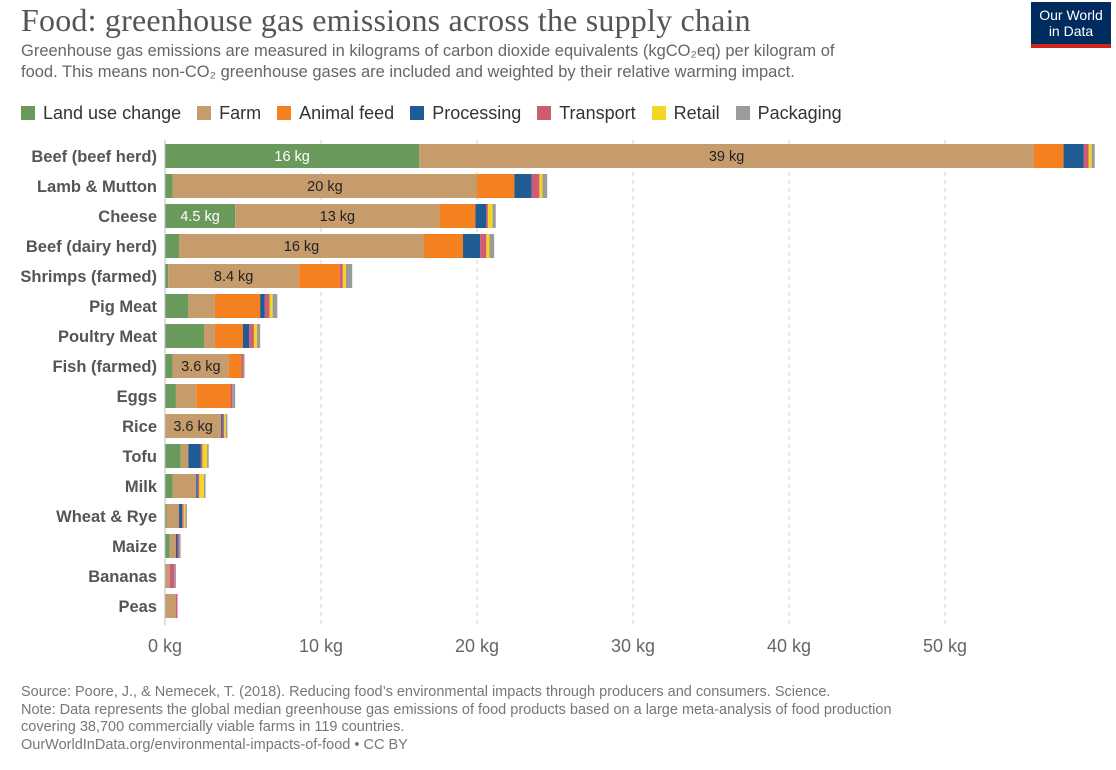  What do you see at coordinates (284, 113) in the screenshot?
I see `legend-swatch-animal-feed` at bounding box center [284, 113].